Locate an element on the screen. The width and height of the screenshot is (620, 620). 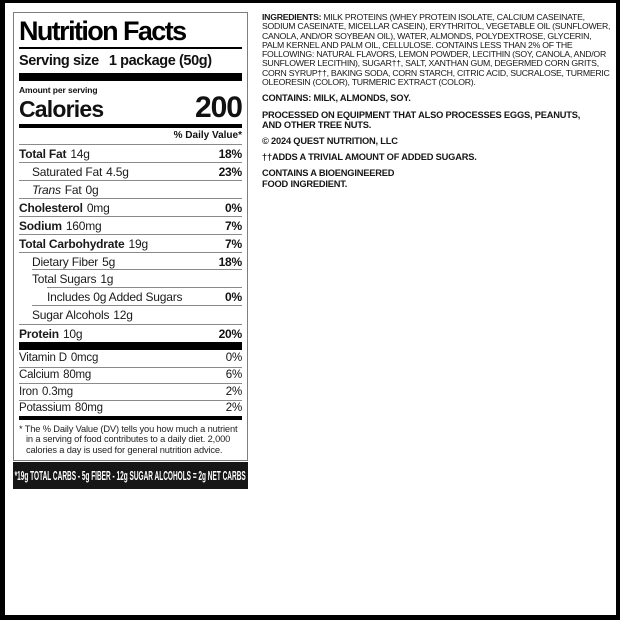
nutrient-name: Protein is located at coordinates (39, 333).